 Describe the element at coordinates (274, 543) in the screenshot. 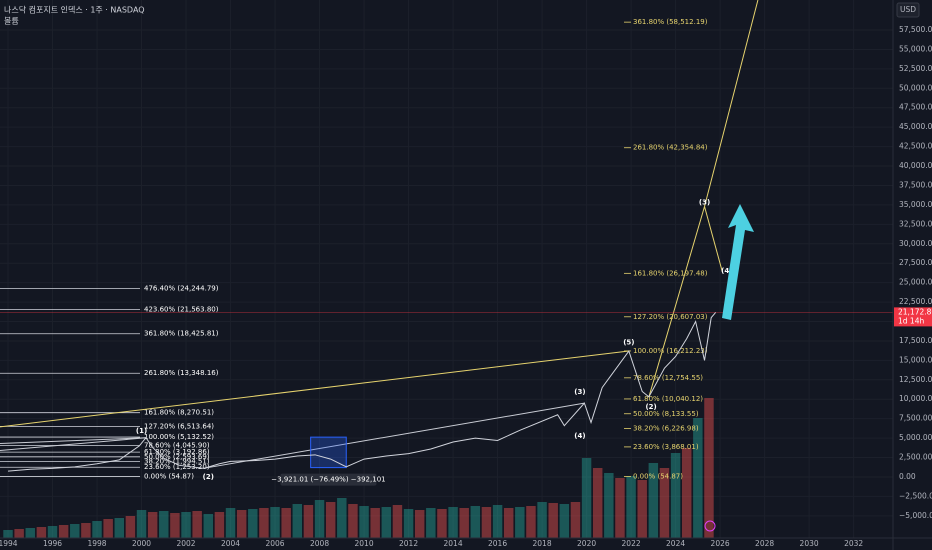

I see `x-tick-label: 2006` at that location.